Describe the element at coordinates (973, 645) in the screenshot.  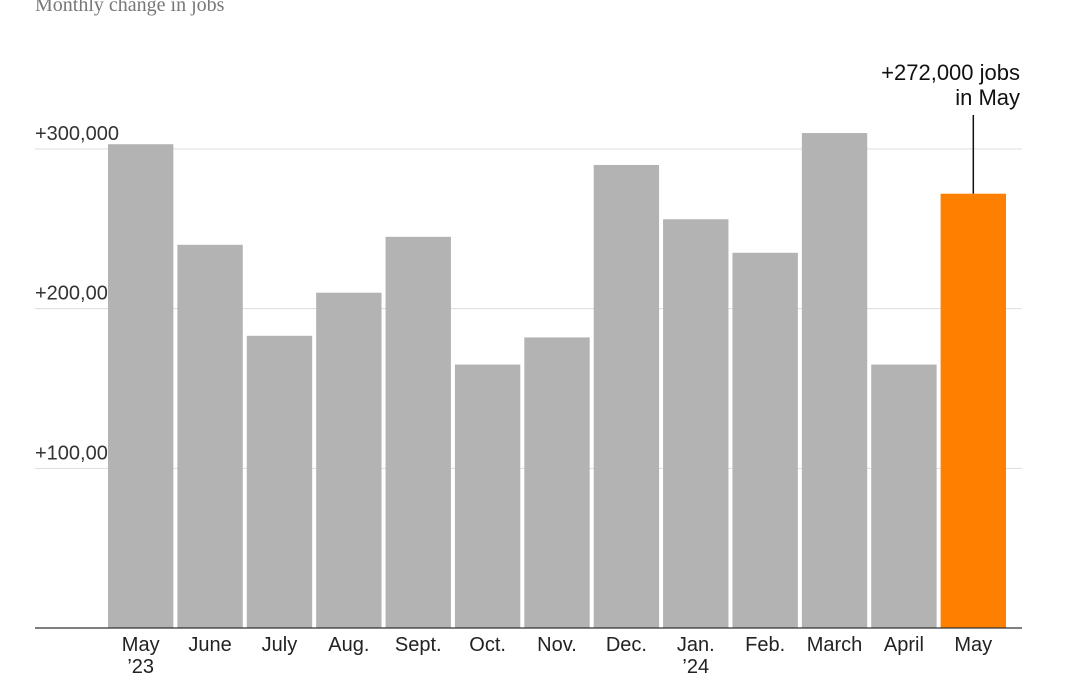
I see `x-tick-label: May` at that location.